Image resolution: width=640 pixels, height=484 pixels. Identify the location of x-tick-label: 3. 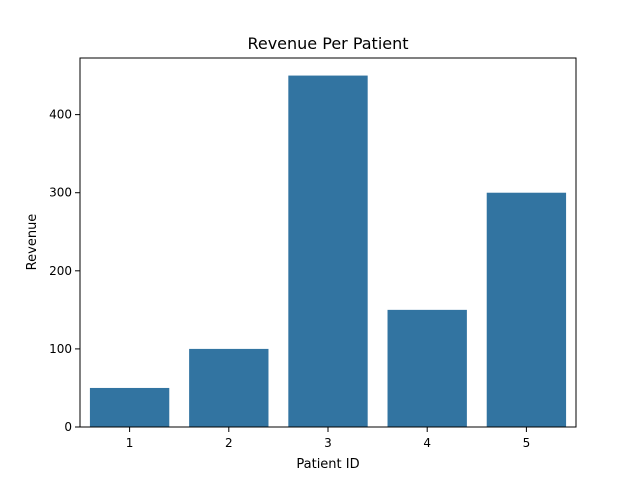
(328, 443).